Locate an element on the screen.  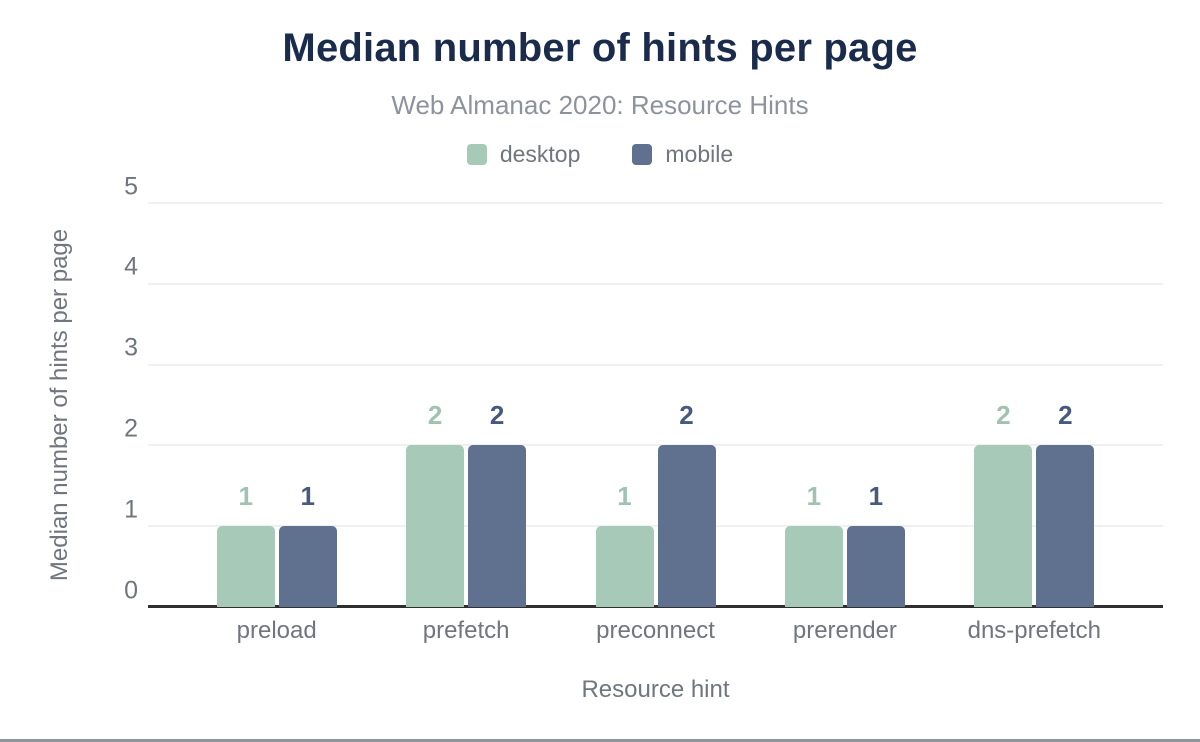
legend-label-mobile: mobile is located at coordinates (699, 154).